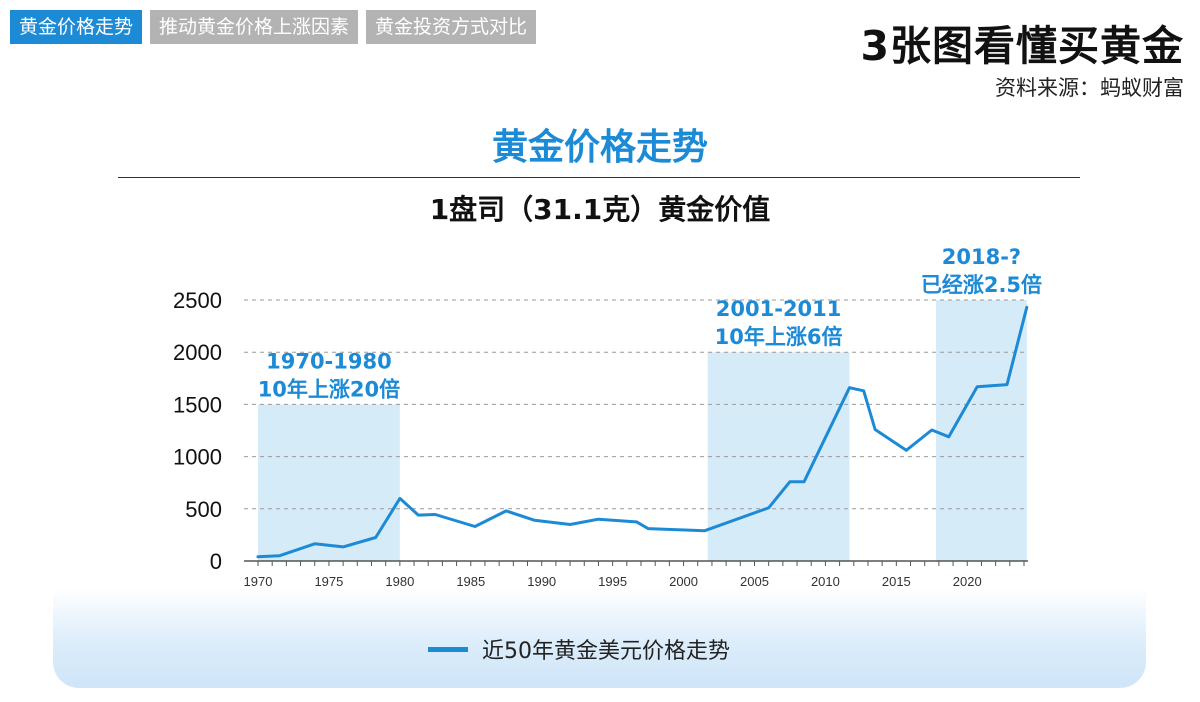 Image resolution: width=1200 pixels, height=702 pixels. What do you see at coordinates (541, 581) in the screenshot?
I see `x-tick-label: 1990` at bounding box center [541, 581].